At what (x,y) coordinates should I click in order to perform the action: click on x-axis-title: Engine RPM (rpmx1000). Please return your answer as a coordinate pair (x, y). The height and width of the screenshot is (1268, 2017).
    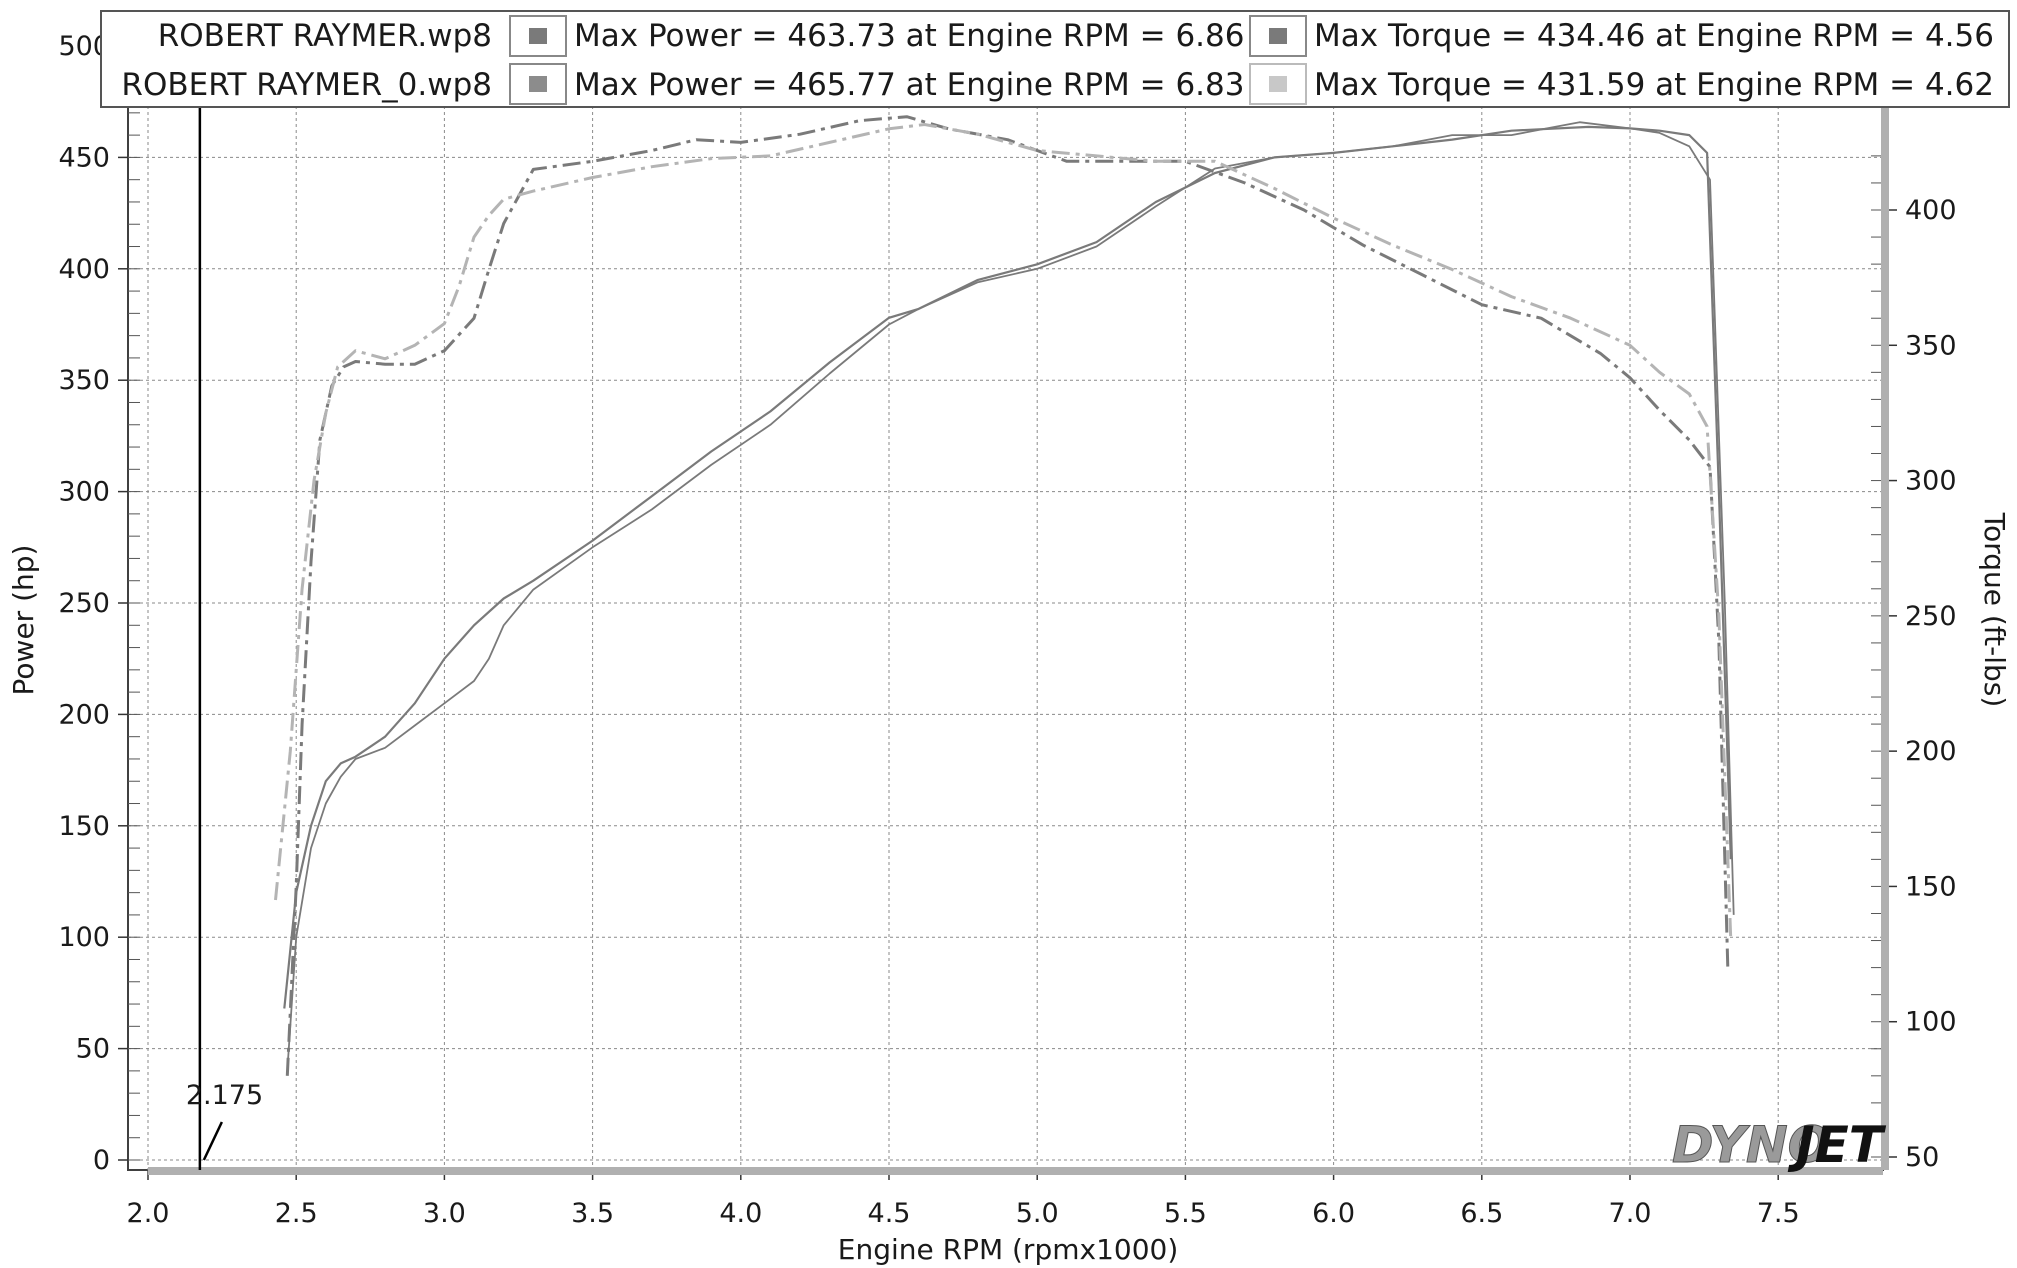
    Looking at the image, I should click on (1008, 1249).